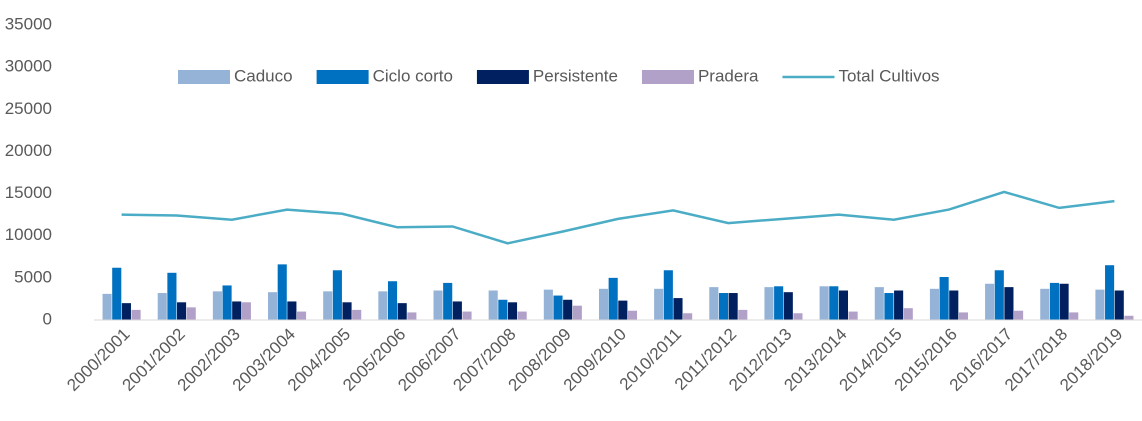  Describe the element at coordinates (28, 108) in the screenshot. I see `y-tick-label: 25000` at that location.